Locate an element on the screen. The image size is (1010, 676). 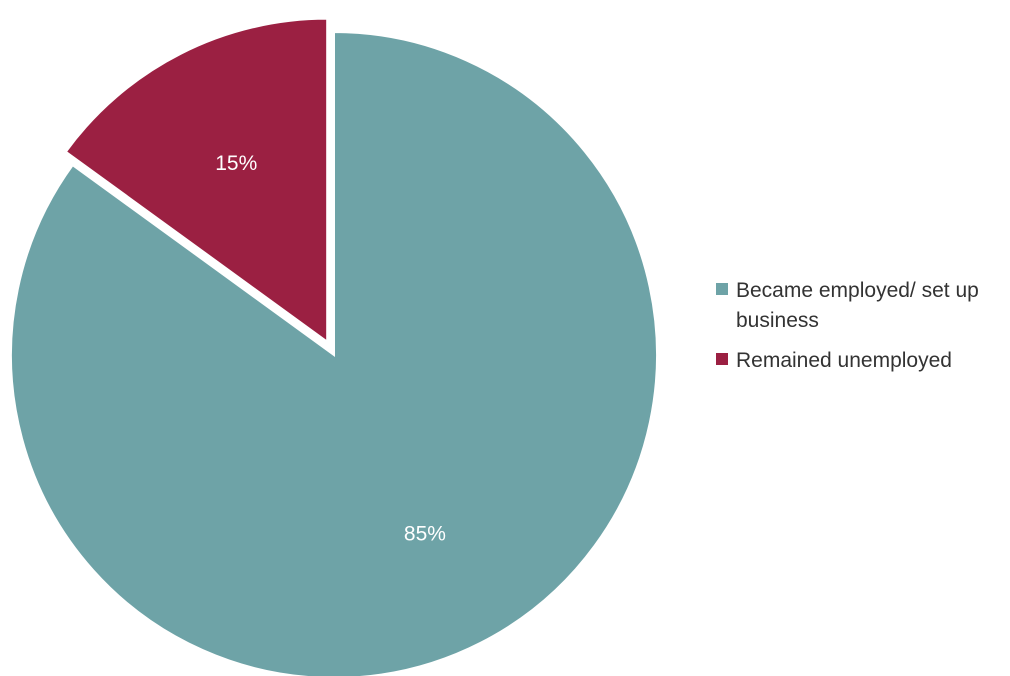
pie-data-labels: 85% 15% is located at coordinates (330, 348).